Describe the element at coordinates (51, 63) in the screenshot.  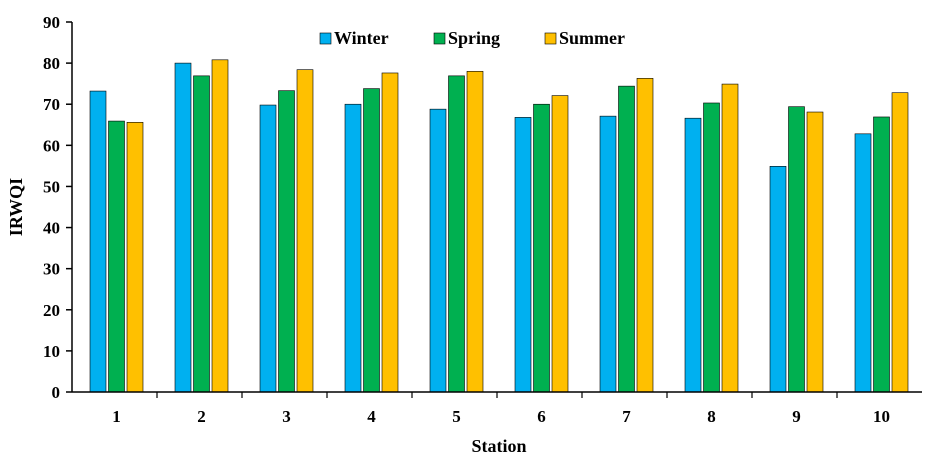
I see `y-tick-label: 80` at that location.